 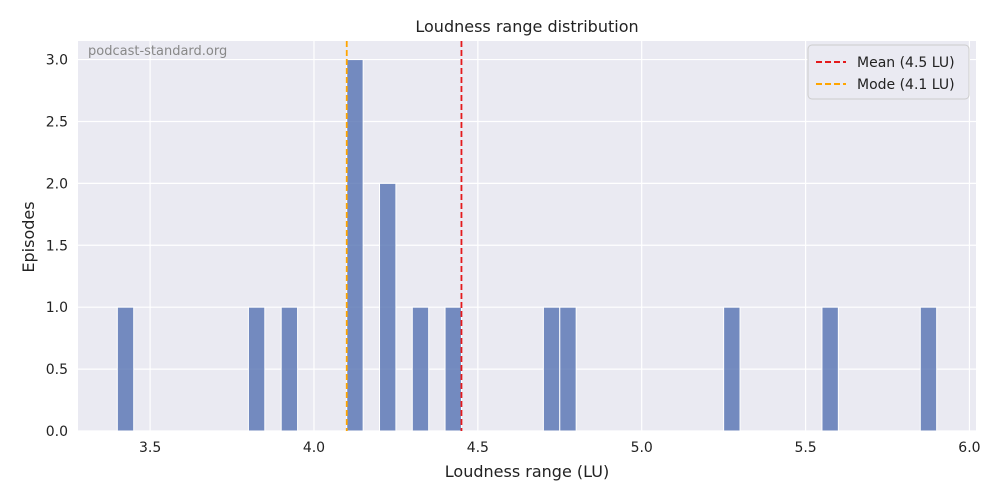 I want to click on legend-mean-label: Mean (4.5 LU), so click(x=906, y=63).